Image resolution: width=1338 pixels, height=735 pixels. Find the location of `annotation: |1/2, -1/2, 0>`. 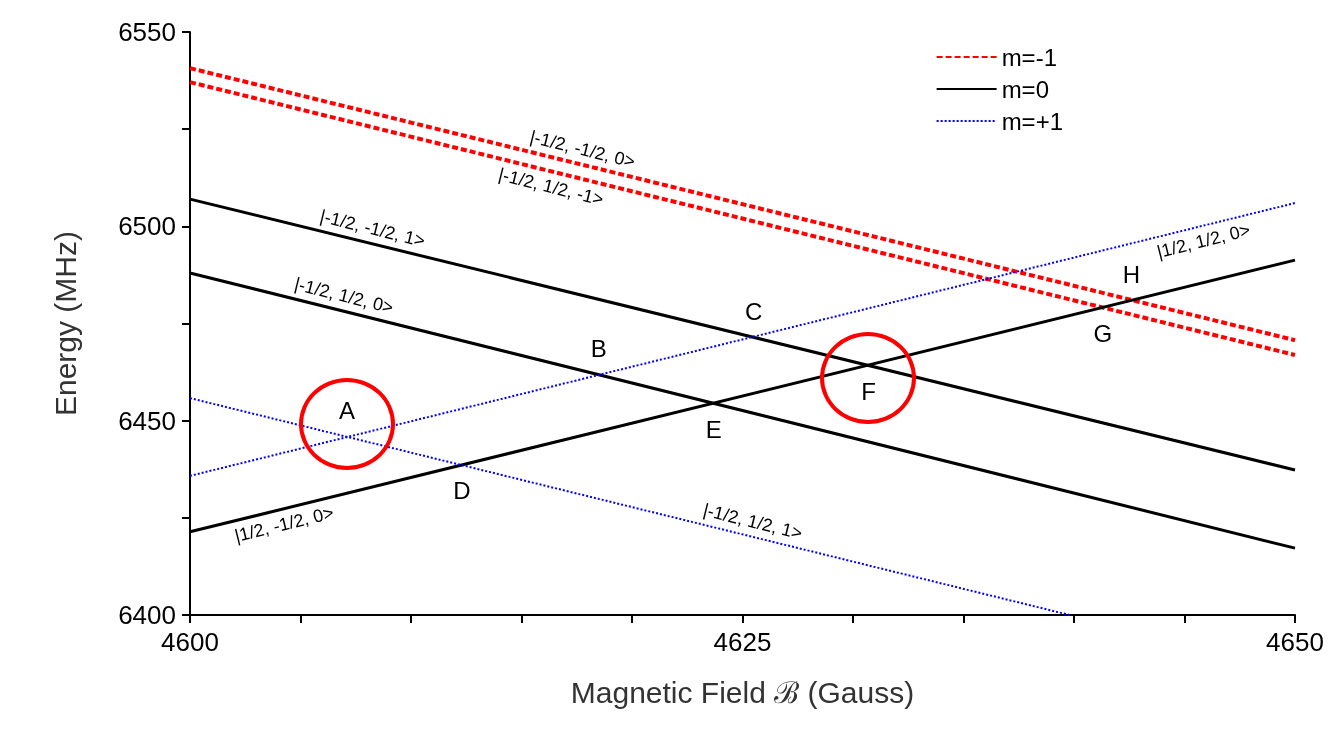

annotation: |1/2, -1/2, 0> is located at coordinates (284, 524).